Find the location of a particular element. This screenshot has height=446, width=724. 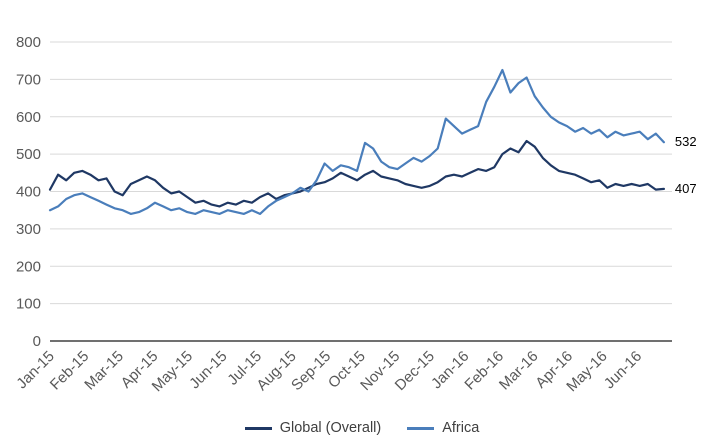

x-axis-label: Mar-15 is located at coordinates (104, 371).